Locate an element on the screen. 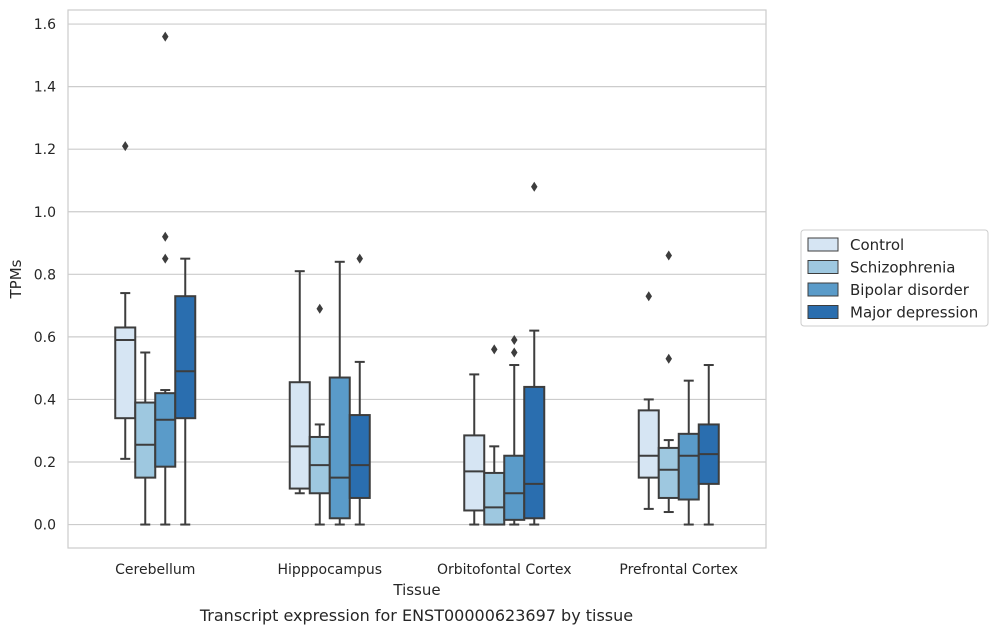 The image size is (997, 634). y-tick-label: 0.8 is located at coordinates (45, 275).